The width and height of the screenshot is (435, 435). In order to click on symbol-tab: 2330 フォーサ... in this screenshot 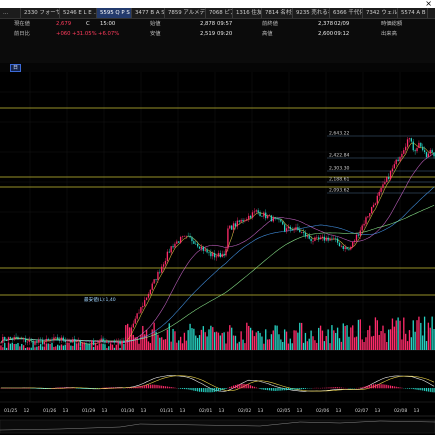, I will do `click(40, 13)`.